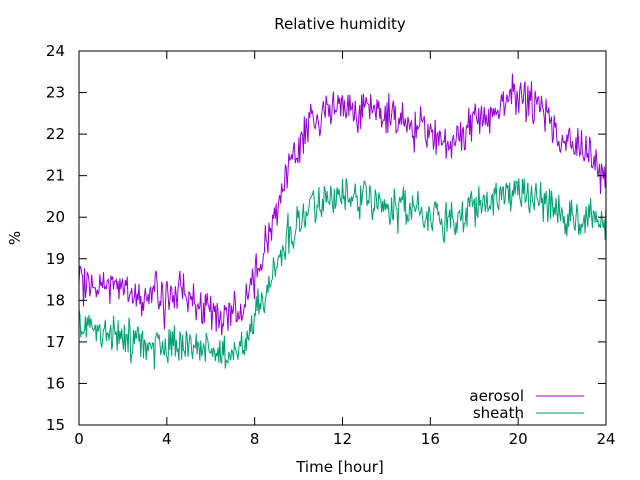 This screenshot has height=480, width=640. What do you see at coordinates (430, 439) in the screenshot?
I see `x-tick-label: 16` at bounding box center [430, 439].